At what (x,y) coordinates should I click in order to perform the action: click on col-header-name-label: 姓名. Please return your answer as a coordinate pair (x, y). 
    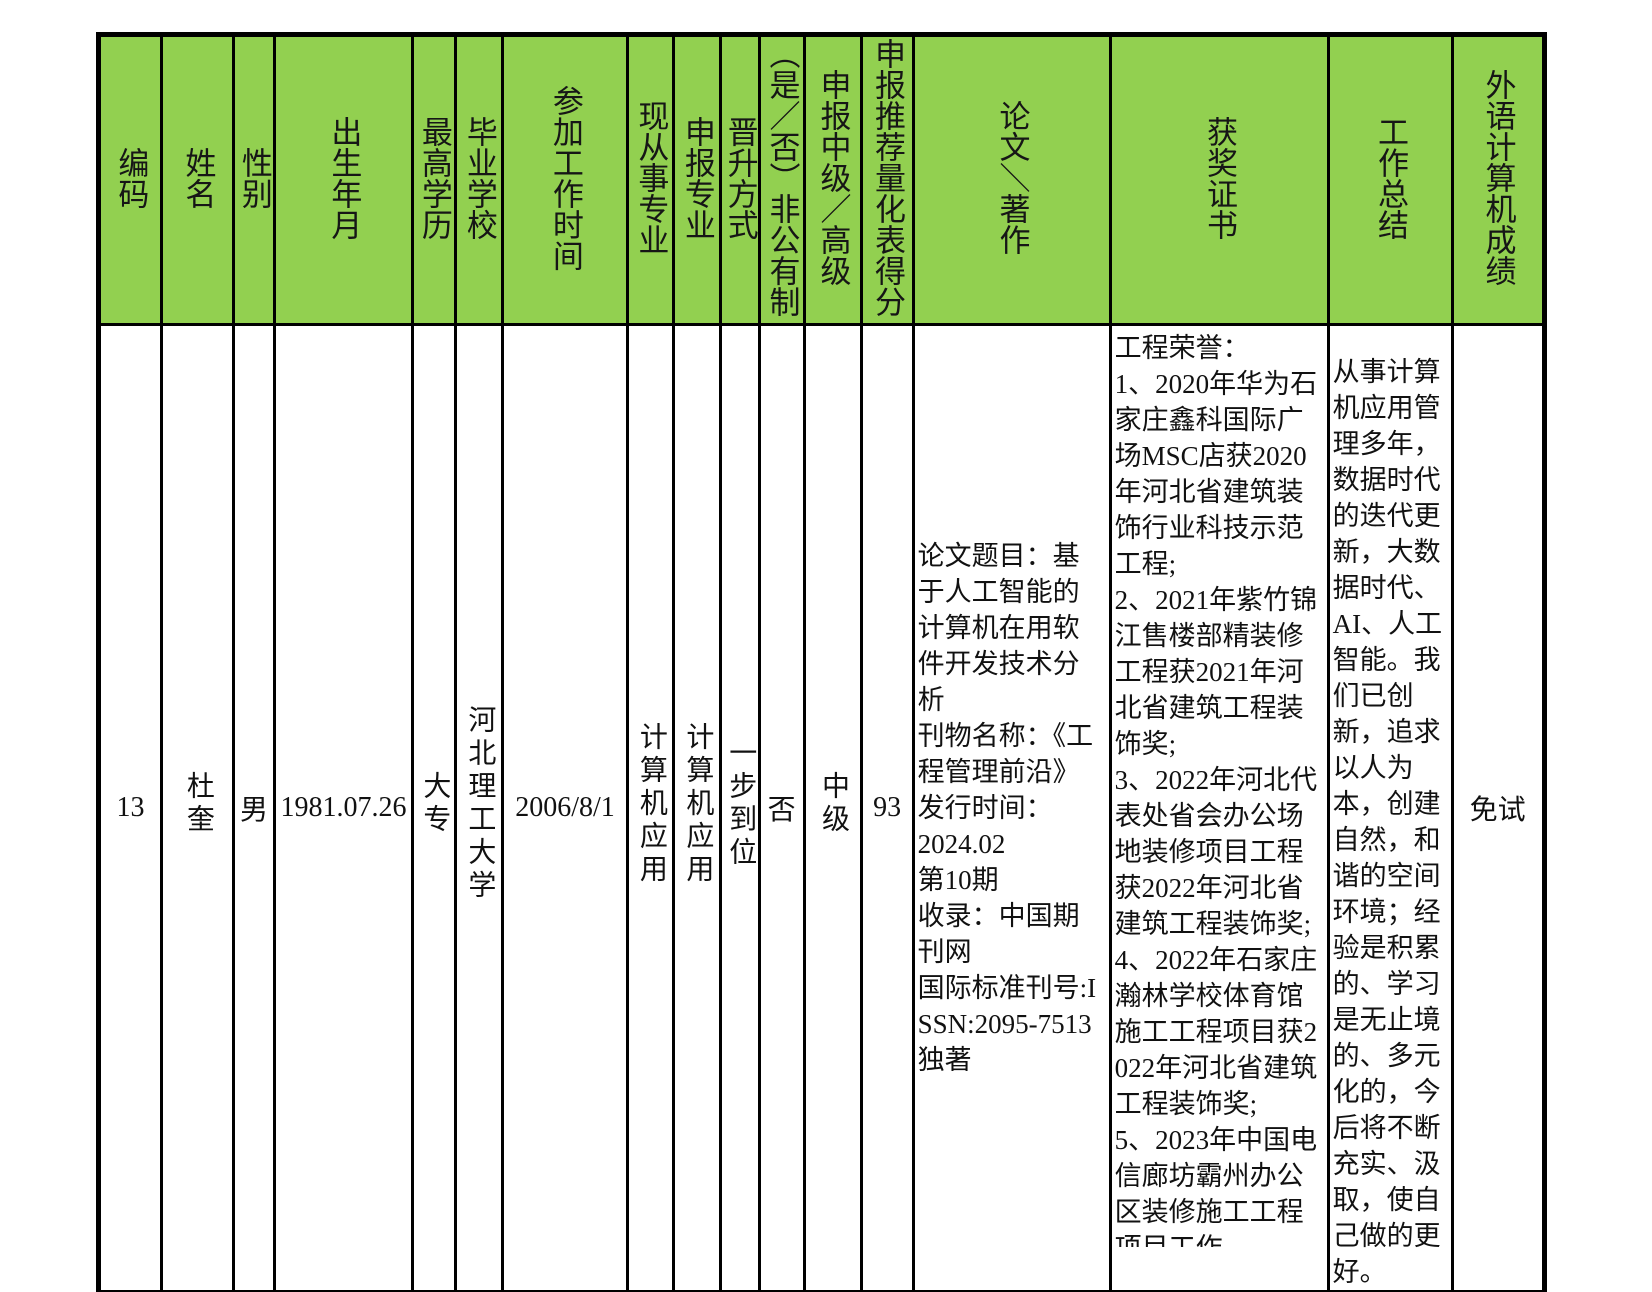
    Looking at the image, I should click on (198, 177).